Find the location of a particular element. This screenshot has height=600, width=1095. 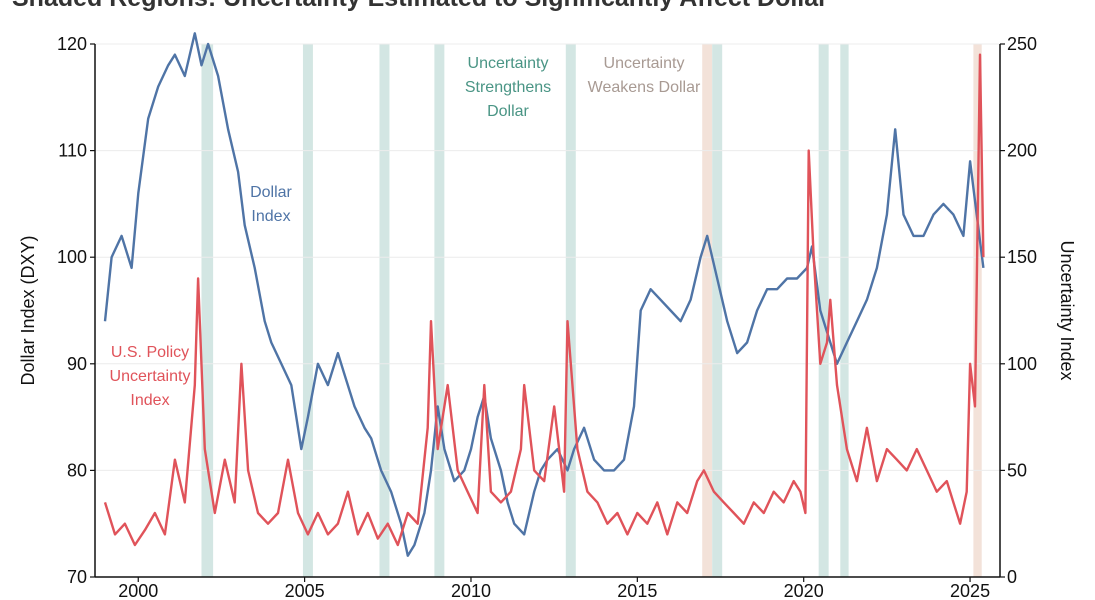

strengthens-annotation-line-0: Uncertainty is located at coordinates (508, 63).